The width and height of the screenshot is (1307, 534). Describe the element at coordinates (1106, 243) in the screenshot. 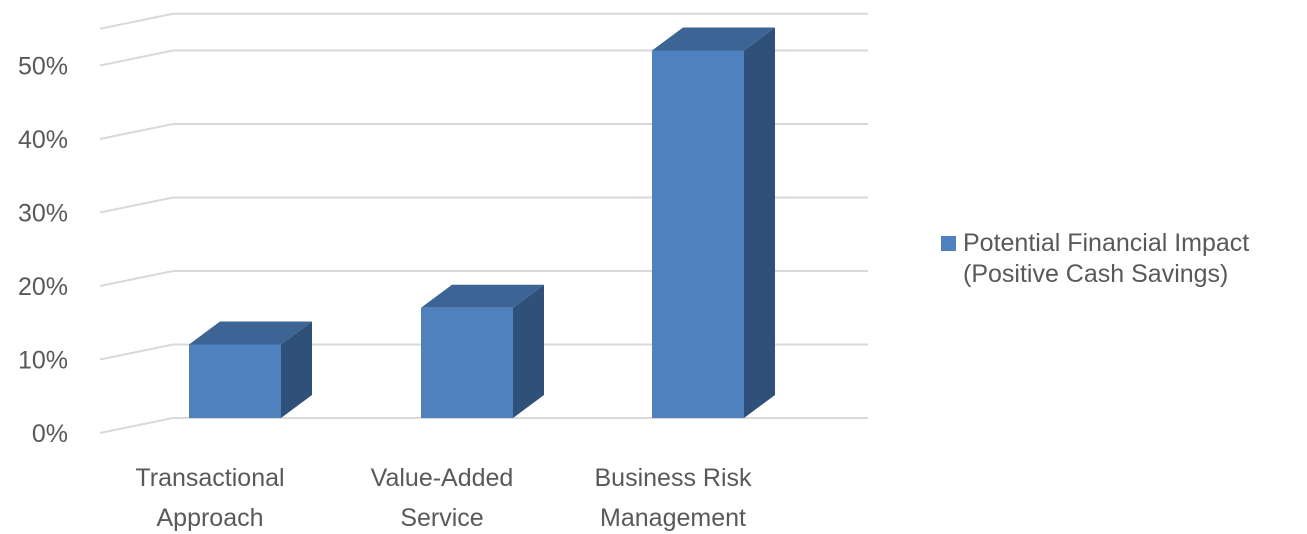

I see `legend-label-line-1: Potential Financial Impact` at that location.